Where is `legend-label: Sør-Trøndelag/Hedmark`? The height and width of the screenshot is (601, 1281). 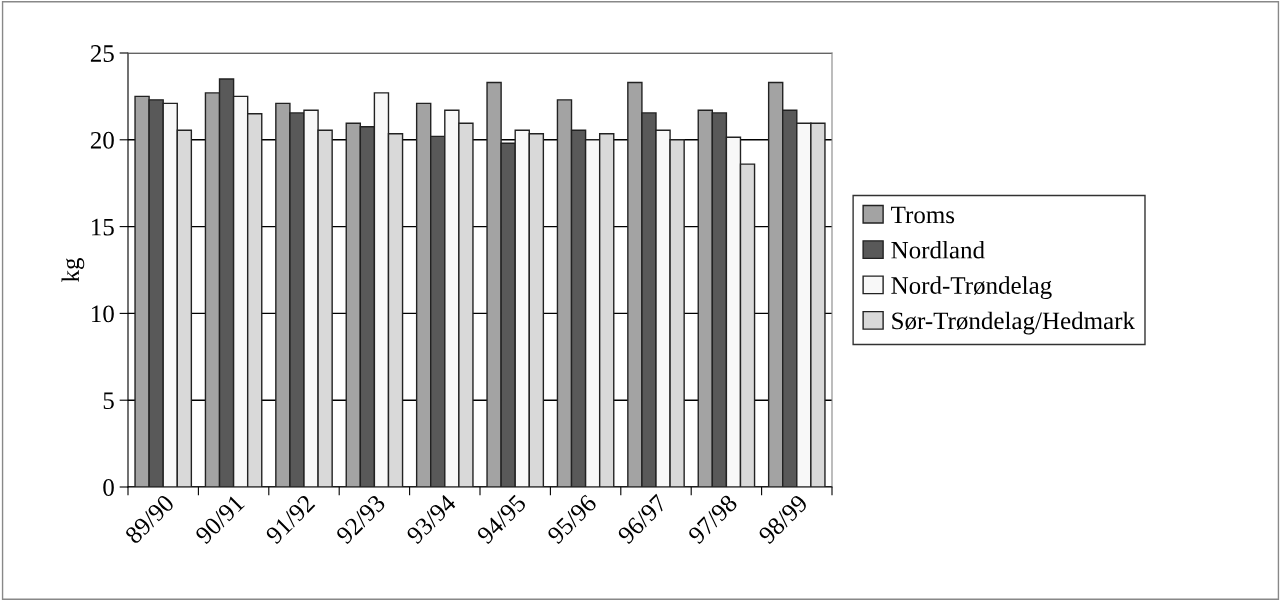 legend-label: Sør-Trøndelag/Hedmark is located at coordinates (1013, 323).